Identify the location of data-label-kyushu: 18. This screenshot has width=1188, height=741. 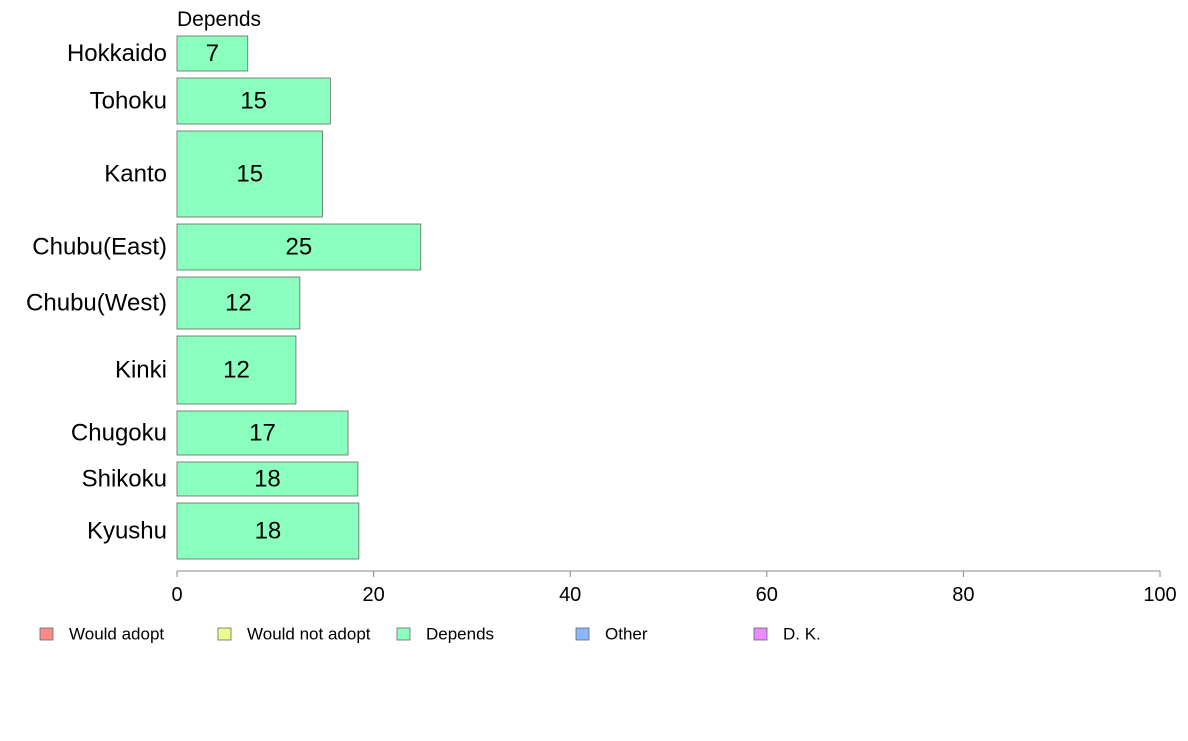
(268, 531).